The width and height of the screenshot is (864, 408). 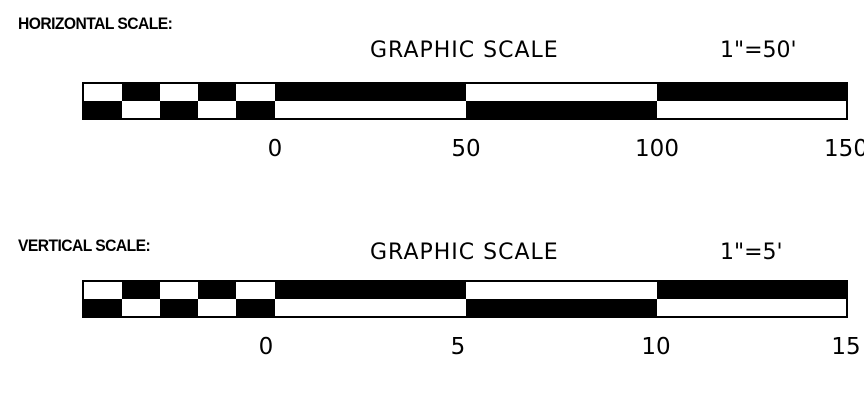 I want to click on horizontal-scale-bar, so click(x=465, y=101).